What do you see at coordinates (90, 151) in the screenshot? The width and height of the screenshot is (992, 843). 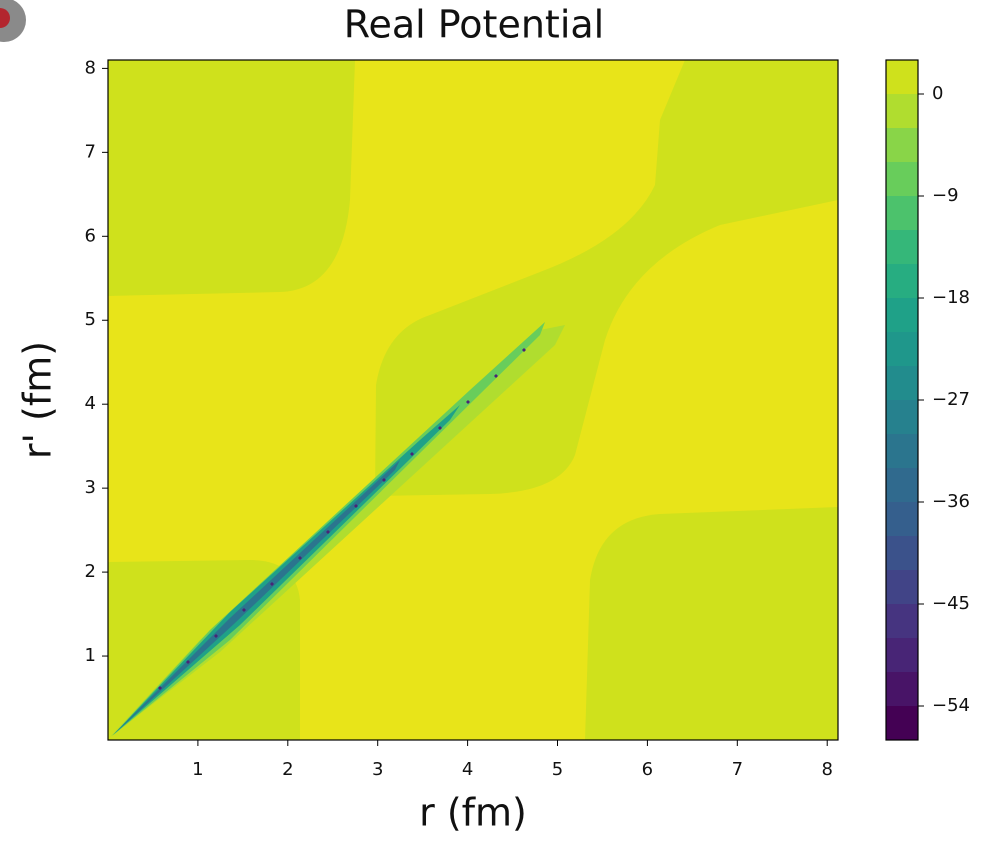 I see `y-tick-label: 7` at bounding box center [90, 151].